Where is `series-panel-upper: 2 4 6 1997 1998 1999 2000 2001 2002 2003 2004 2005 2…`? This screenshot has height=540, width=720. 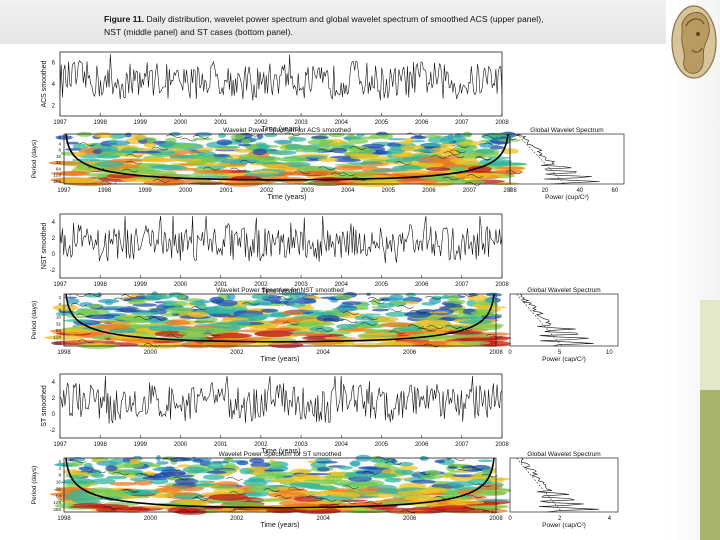
series-panel-upper: 2 4 6 1997 1998 1999 2000 2001 2002 2003 2004 2005 2… is located at coordinates (275, 92).